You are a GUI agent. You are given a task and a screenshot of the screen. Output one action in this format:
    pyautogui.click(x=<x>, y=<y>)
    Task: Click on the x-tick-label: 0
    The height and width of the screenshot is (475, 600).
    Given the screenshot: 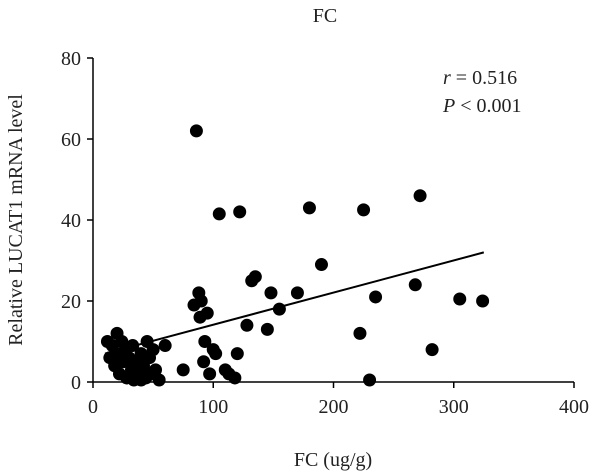 What is the action you would take?
    pyautogui.click(x=93, y=407)
    